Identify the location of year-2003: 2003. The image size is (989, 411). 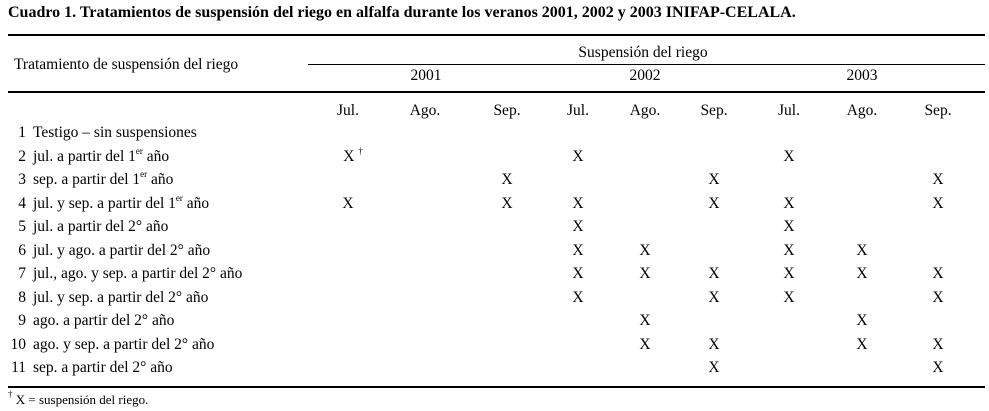
(862, 75).